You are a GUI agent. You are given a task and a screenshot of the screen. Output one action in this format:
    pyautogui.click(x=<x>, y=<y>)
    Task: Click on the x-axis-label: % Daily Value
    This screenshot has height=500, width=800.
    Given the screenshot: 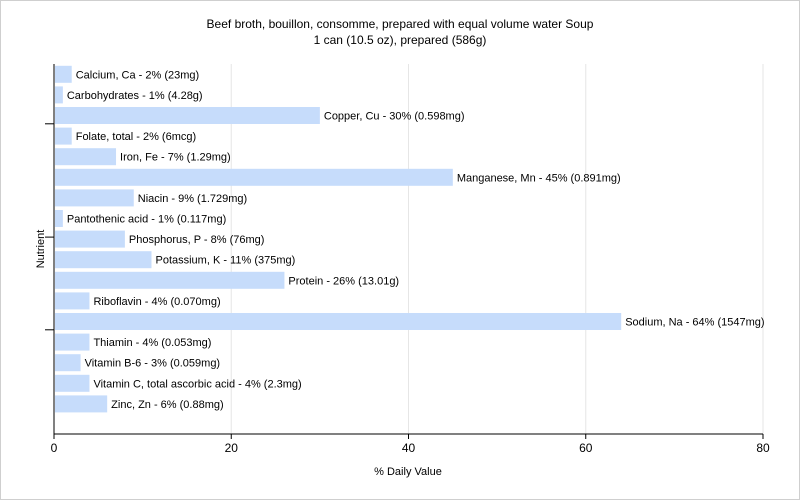 What is the action you would take?
    pyautogui.click(x=408, y=472)
    